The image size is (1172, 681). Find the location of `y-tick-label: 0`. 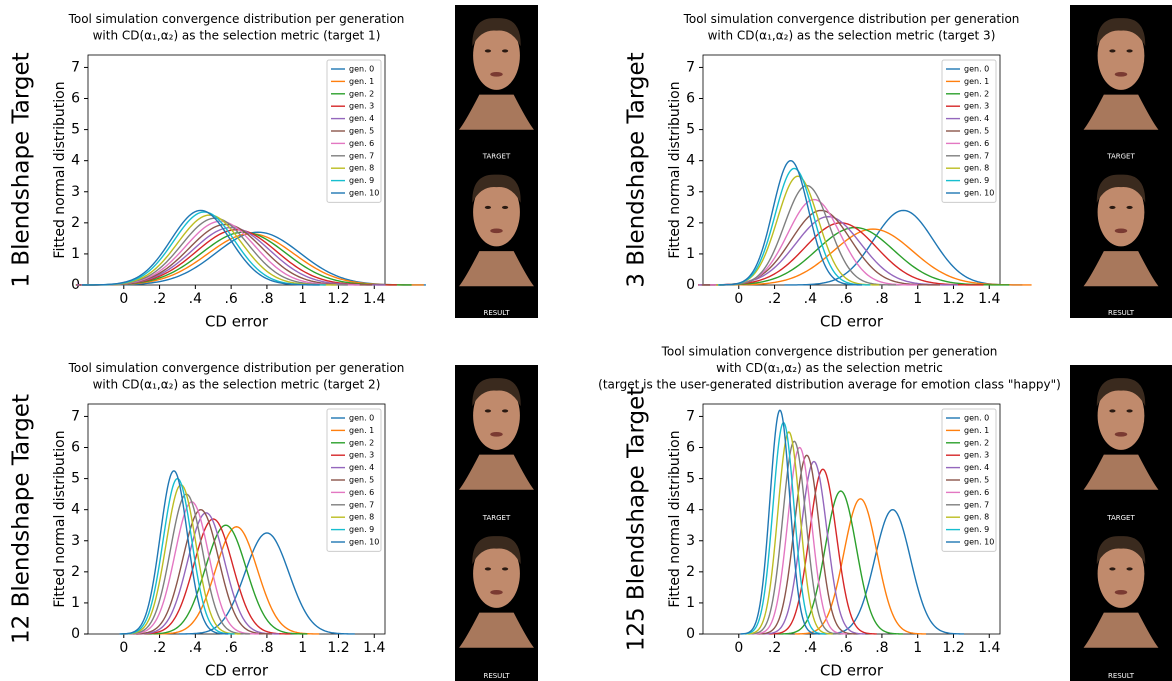

y-tick-label: 0 is located at coordinates (690, 634).